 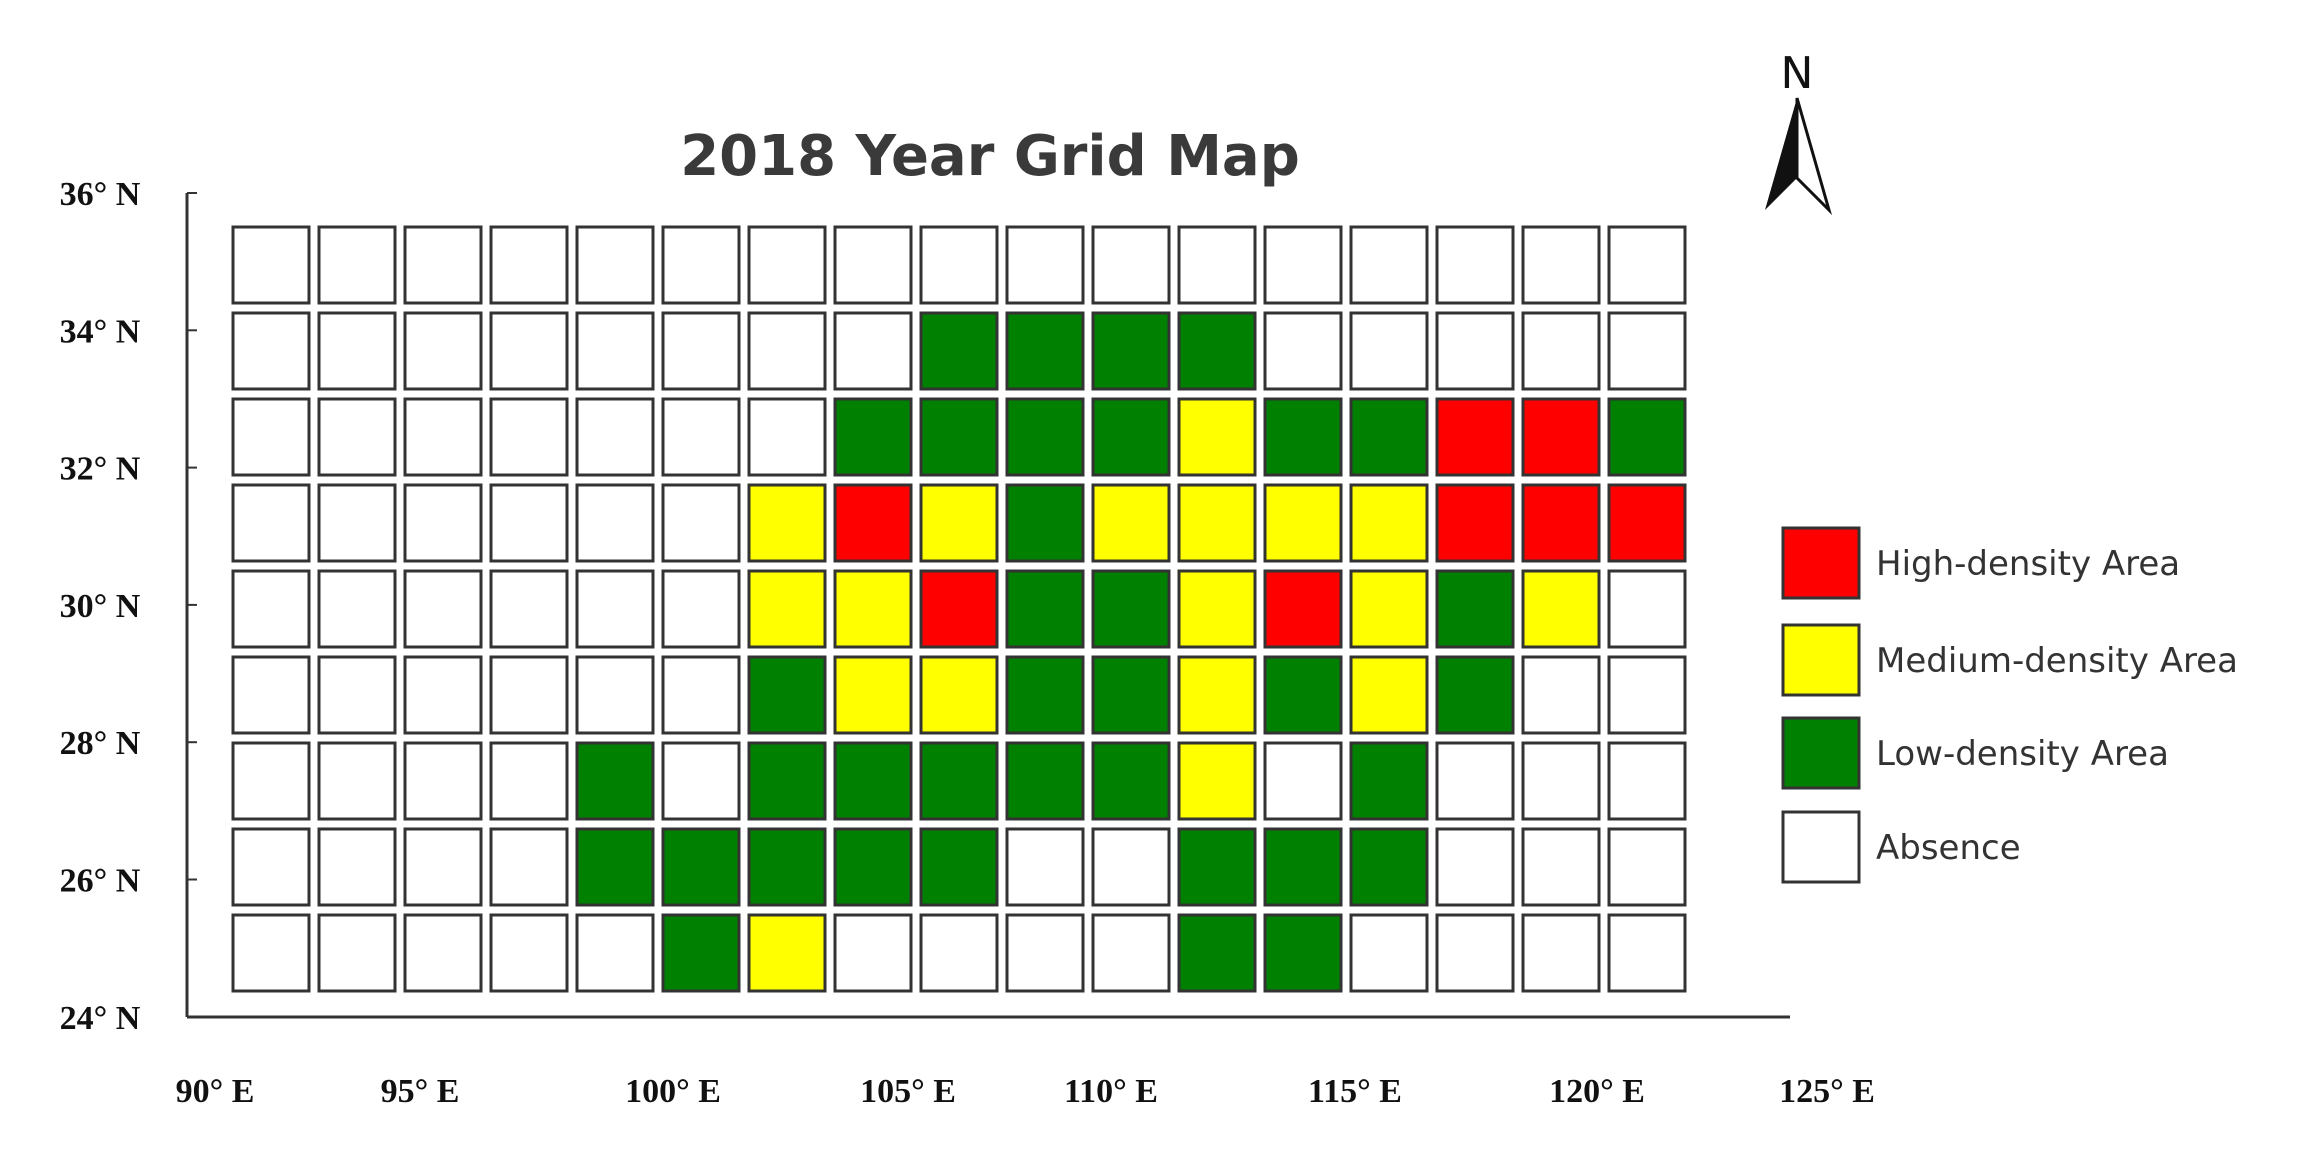 I want to click on y-axis-labels: 36° N 34° N 32° N 30° N 28° N 26° N 24° N, so click(x=128, y=606).